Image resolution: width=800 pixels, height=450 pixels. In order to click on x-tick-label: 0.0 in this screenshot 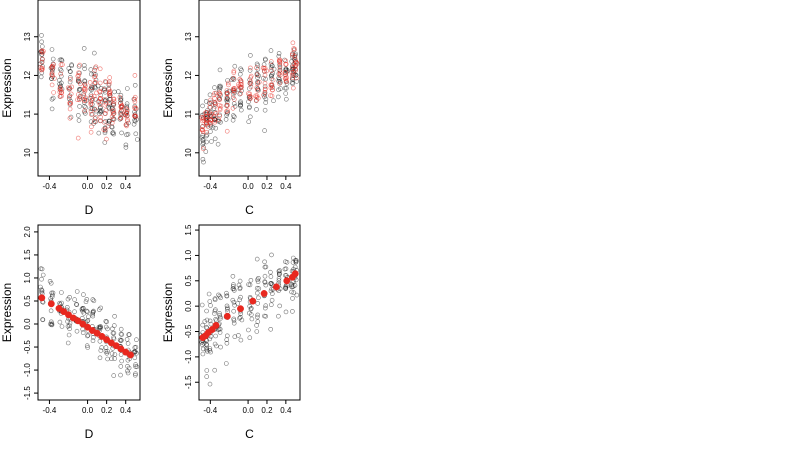, I will do `click(88, 186)`.